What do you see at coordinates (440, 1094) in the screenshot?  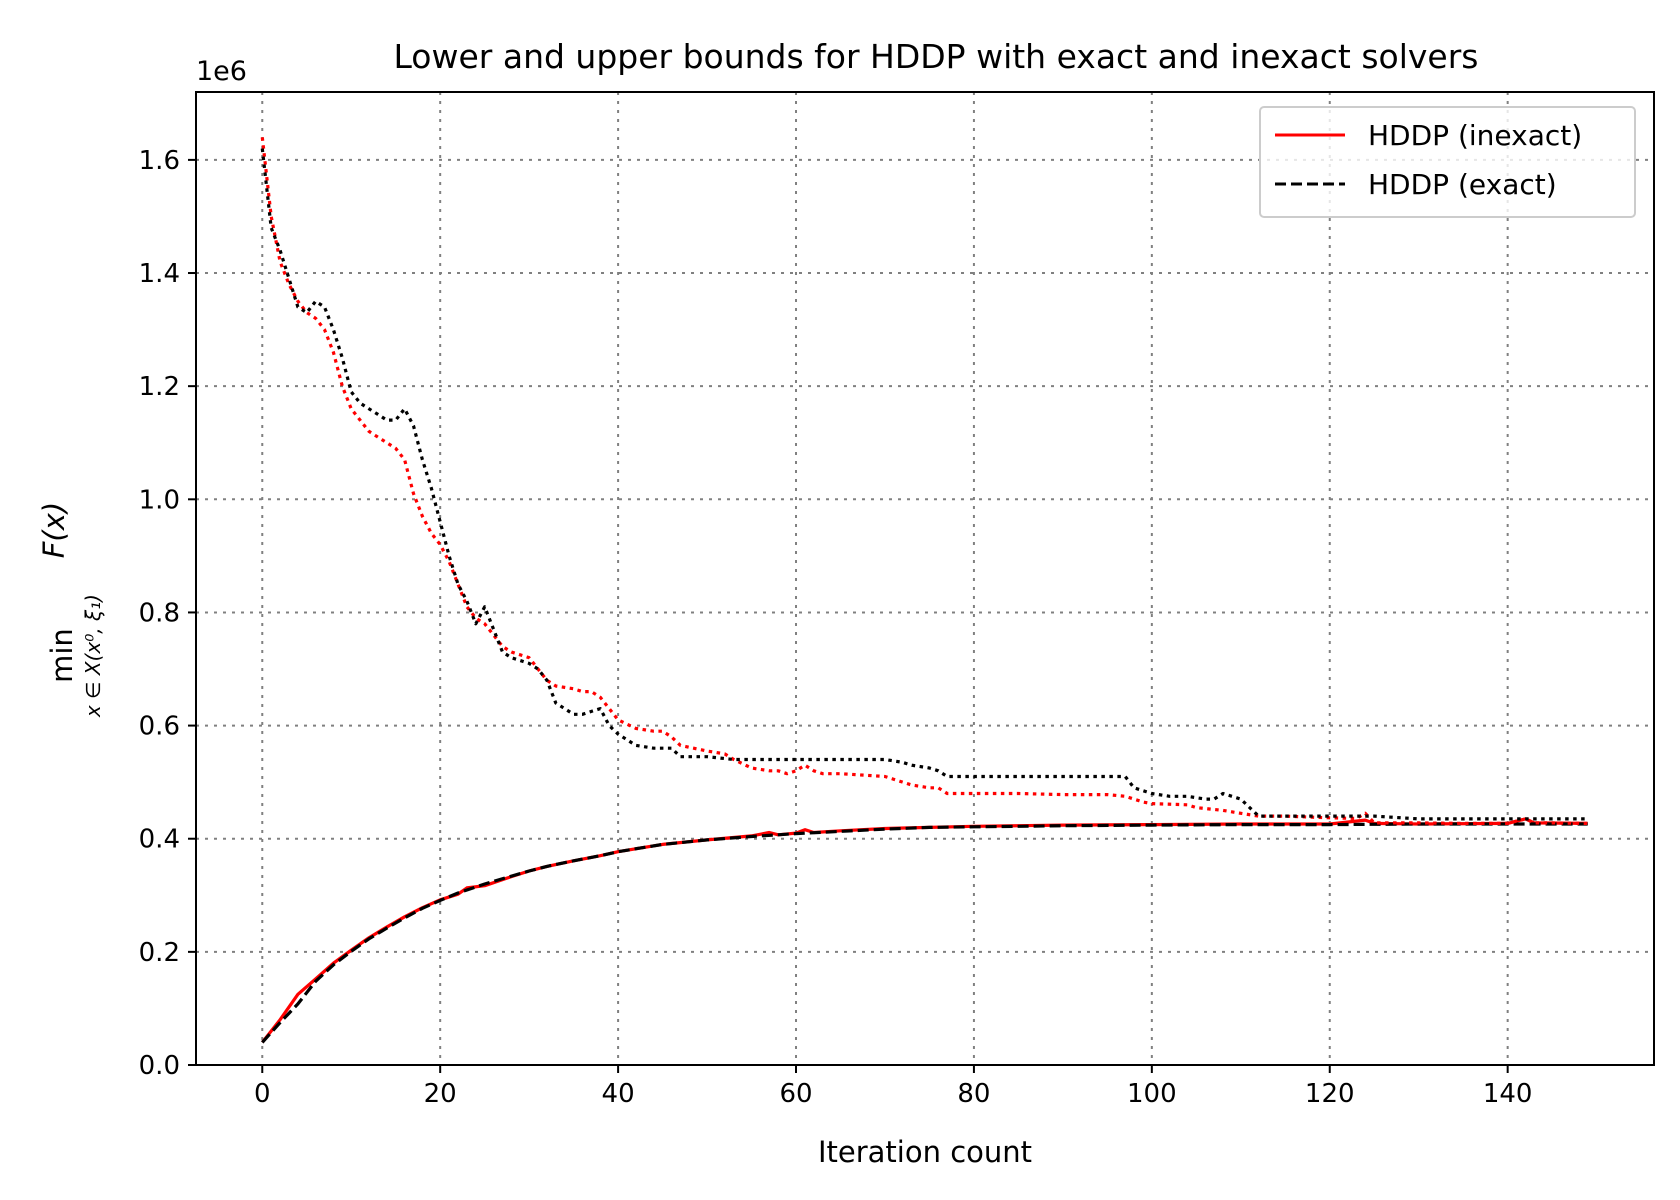 I see `x-tick-label: 20` at bounding box center [440, 1094].